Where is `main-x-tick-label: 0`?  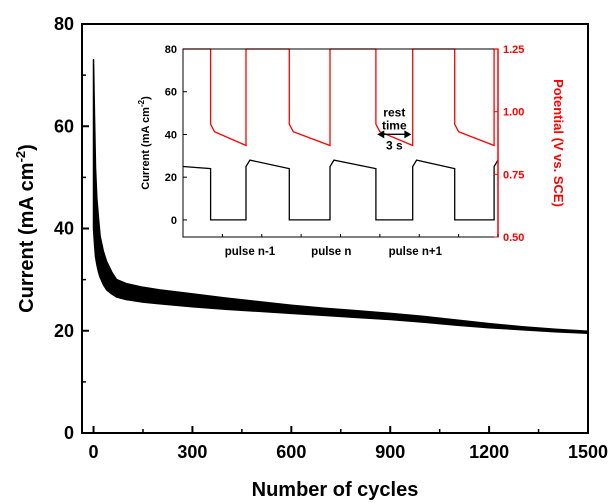 main-x-tick-label: 0 is located at coordinates (94, 452).